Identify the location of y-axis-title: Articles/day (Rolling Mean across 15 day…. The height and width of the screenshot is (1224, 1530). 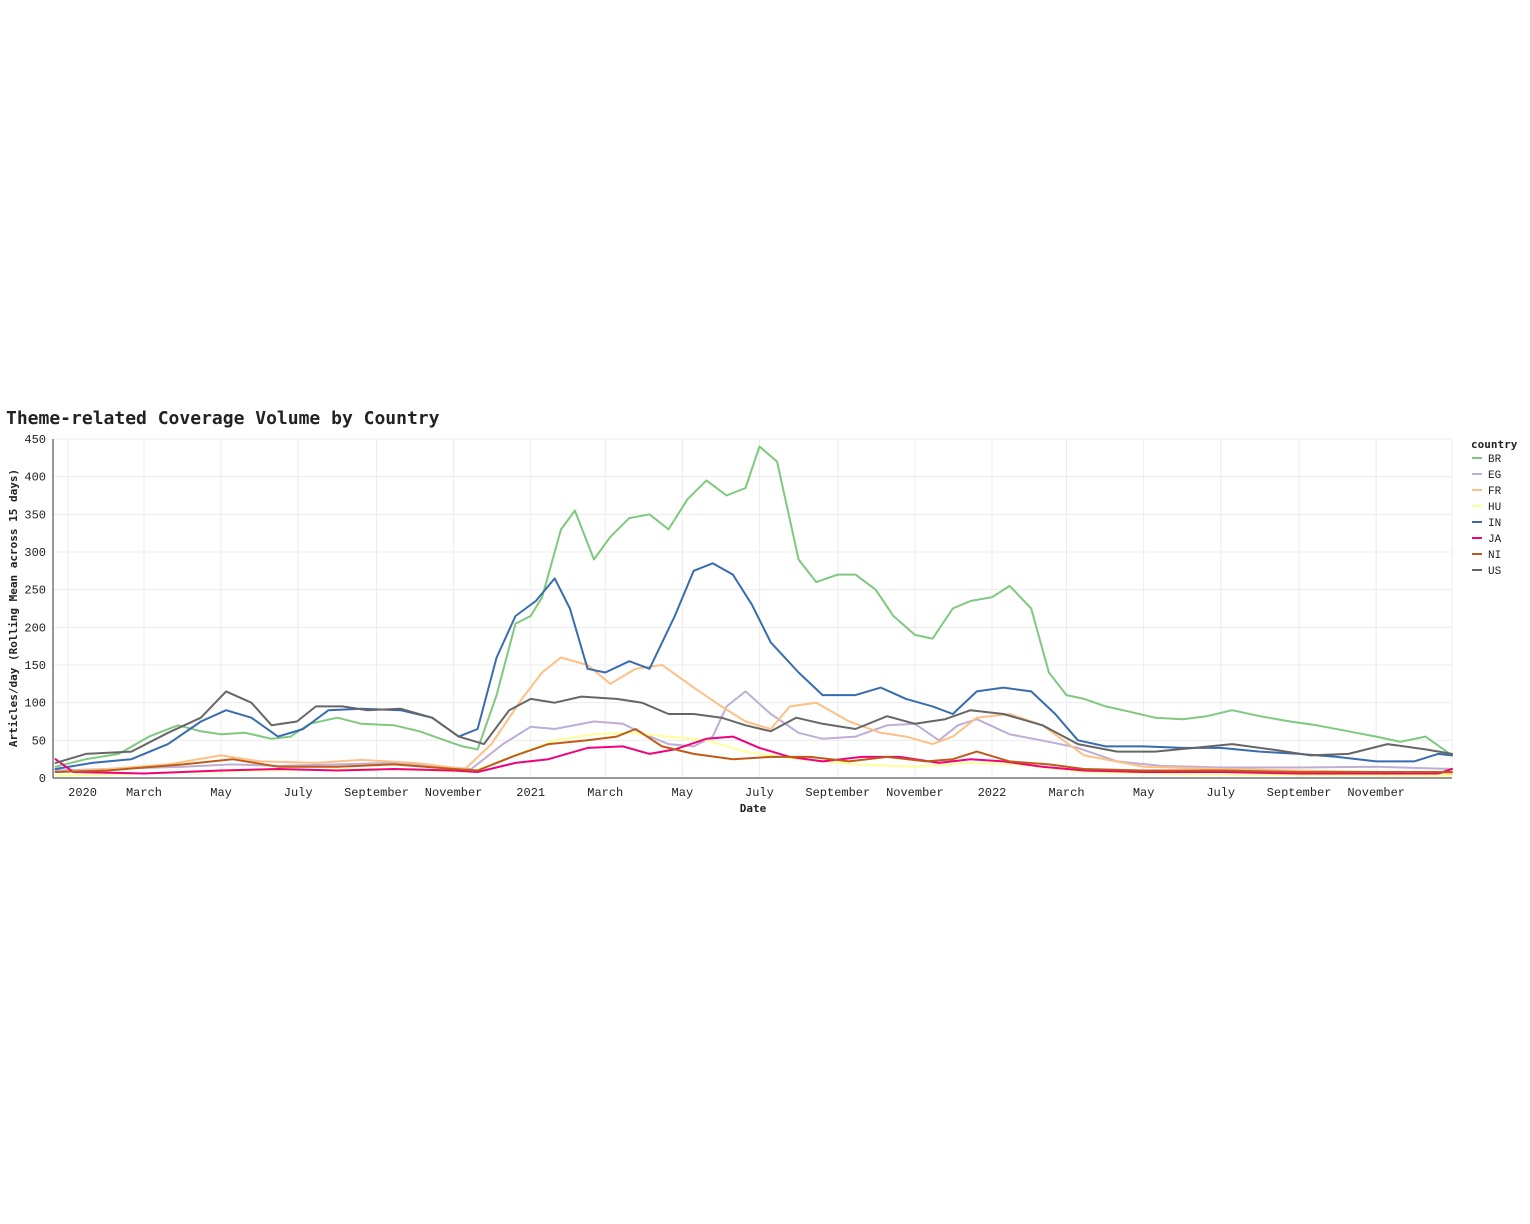
(13, 608).